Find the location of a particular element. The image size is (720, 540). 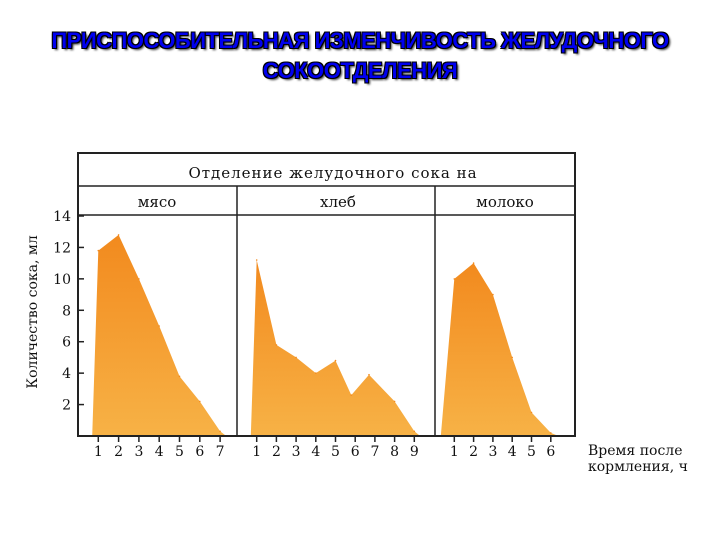

x-tick-label-bread-9: 9 is located at coordinates (414, 452).